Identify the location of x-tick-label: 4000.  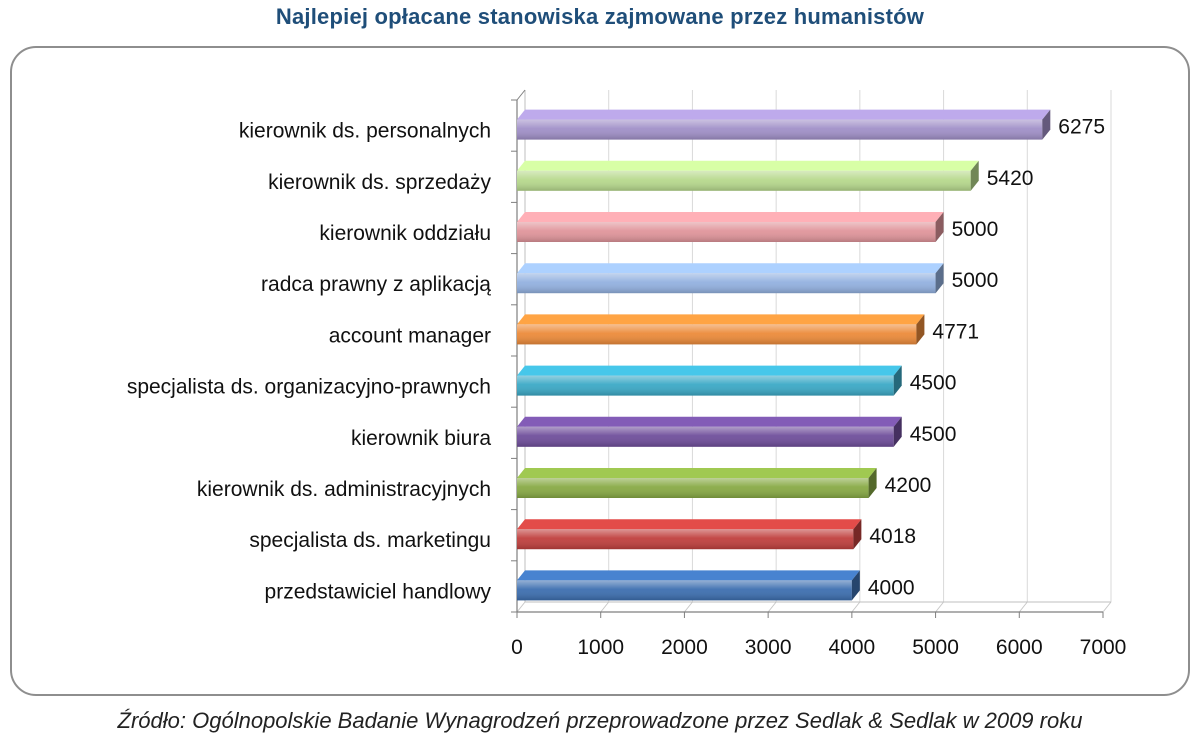
(851, 647).